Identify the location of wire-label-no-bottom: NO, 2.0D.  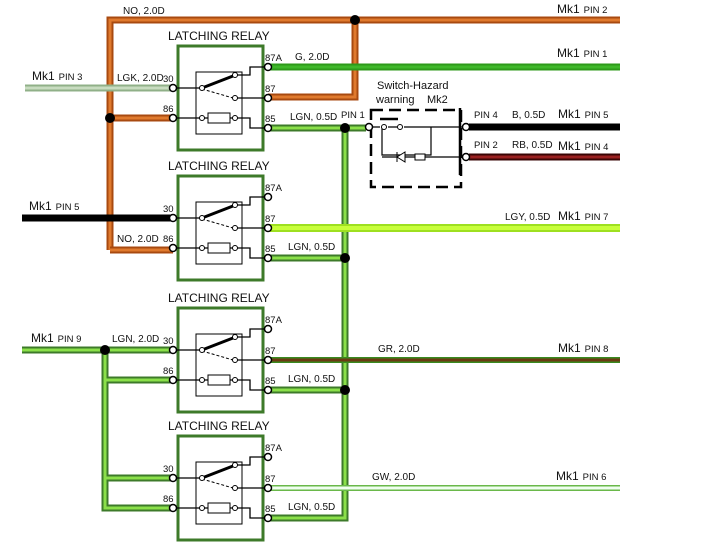
(138, 239).